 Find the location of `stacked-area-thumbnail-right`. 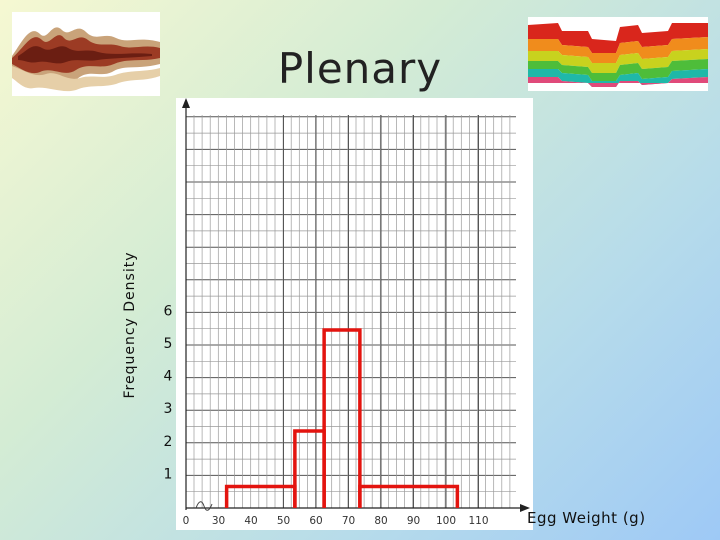

stacked-area-thumbnail-right is located at coordinates (618, 54).